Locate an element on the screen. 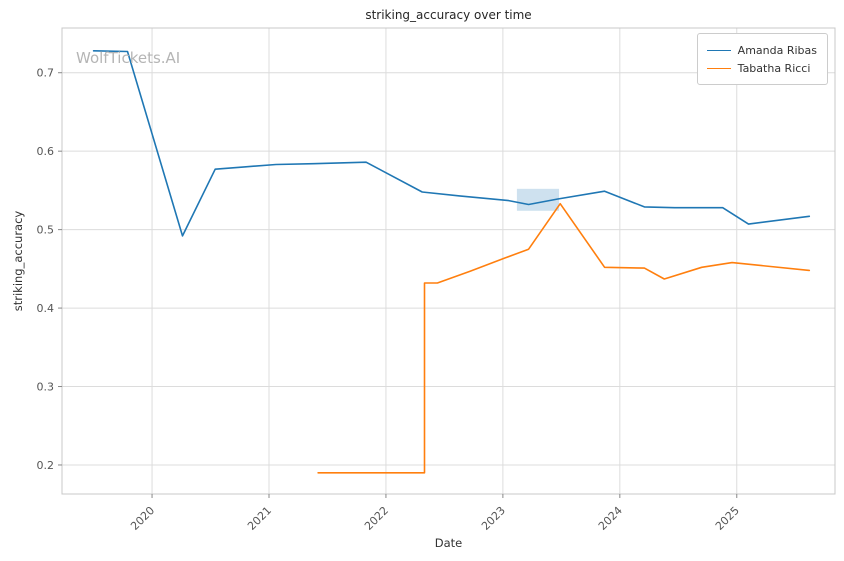 This screenshot has width=844, height=561. legend: Amanda Ribas Tabatha Ricci is located at coordinates (762, 59).